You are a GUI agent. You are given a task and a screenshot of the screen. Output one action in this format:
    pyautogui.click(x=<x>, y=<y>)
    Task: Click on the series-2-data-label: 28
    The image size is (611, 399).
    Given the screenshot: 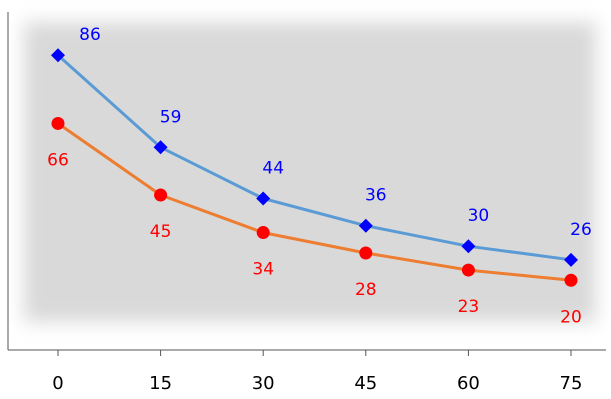 What is the action you would take?
    pyautogui.click(x=366, y=290)
    